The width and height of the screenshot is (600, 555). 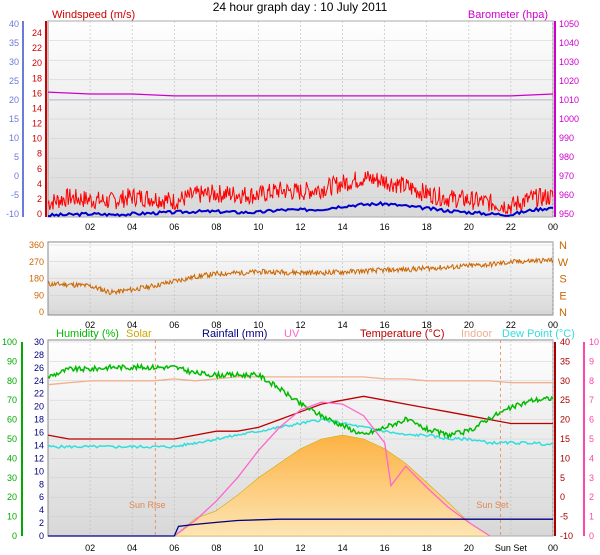 I want to click on humidity-axis-tick: 30, so click(x=12, y=478).